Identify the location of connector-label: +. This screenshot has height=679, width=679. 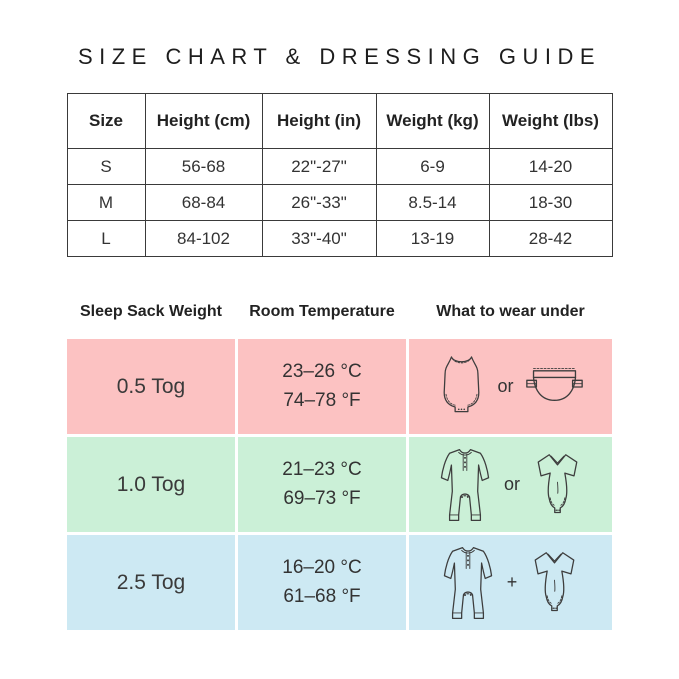
(512, 582).